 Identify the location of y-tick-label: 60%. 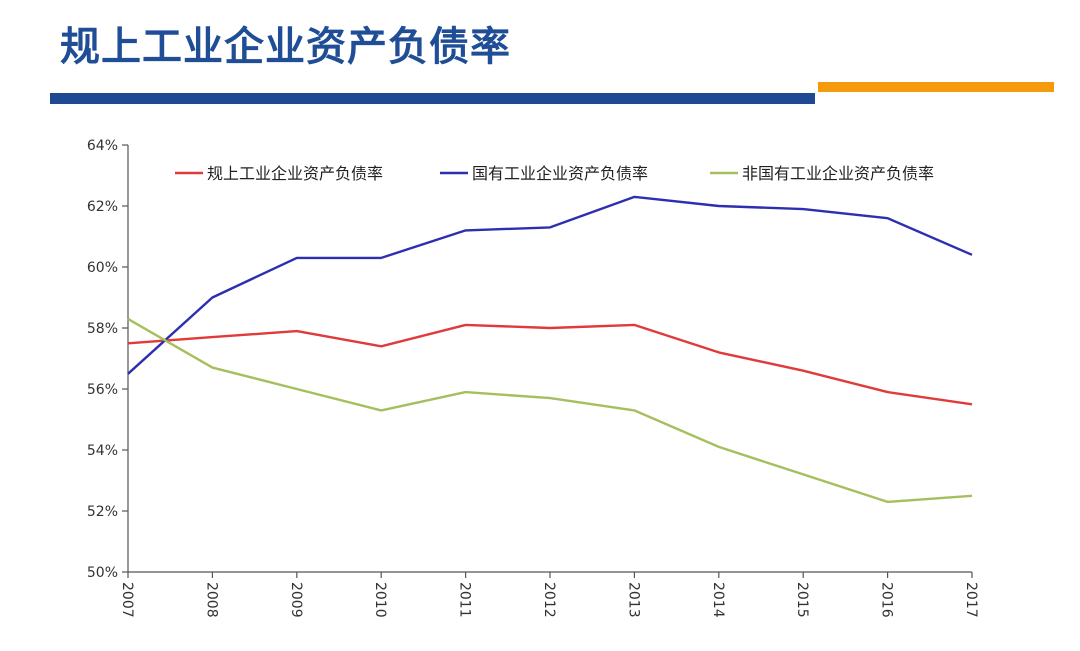
(102, 268).